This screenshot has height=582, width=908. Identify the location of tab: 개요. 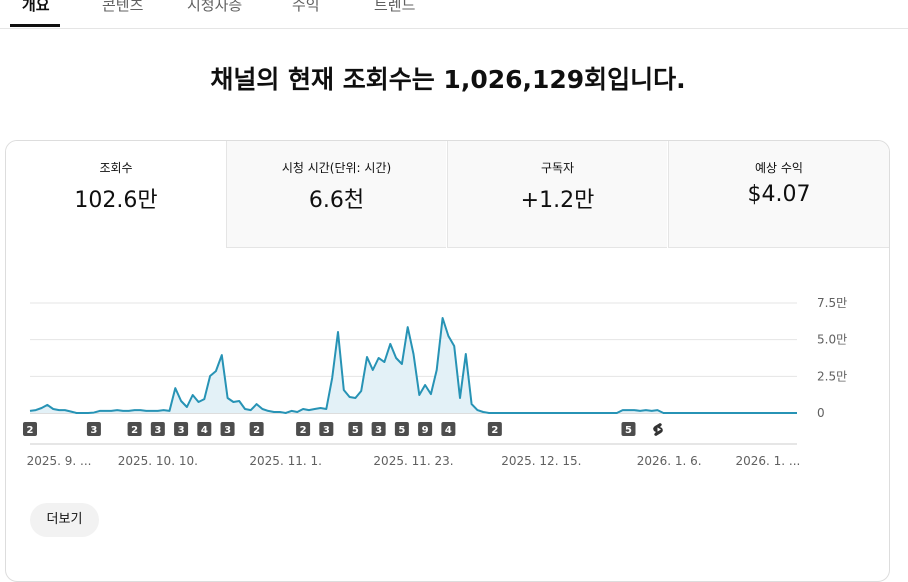
(36, 7).